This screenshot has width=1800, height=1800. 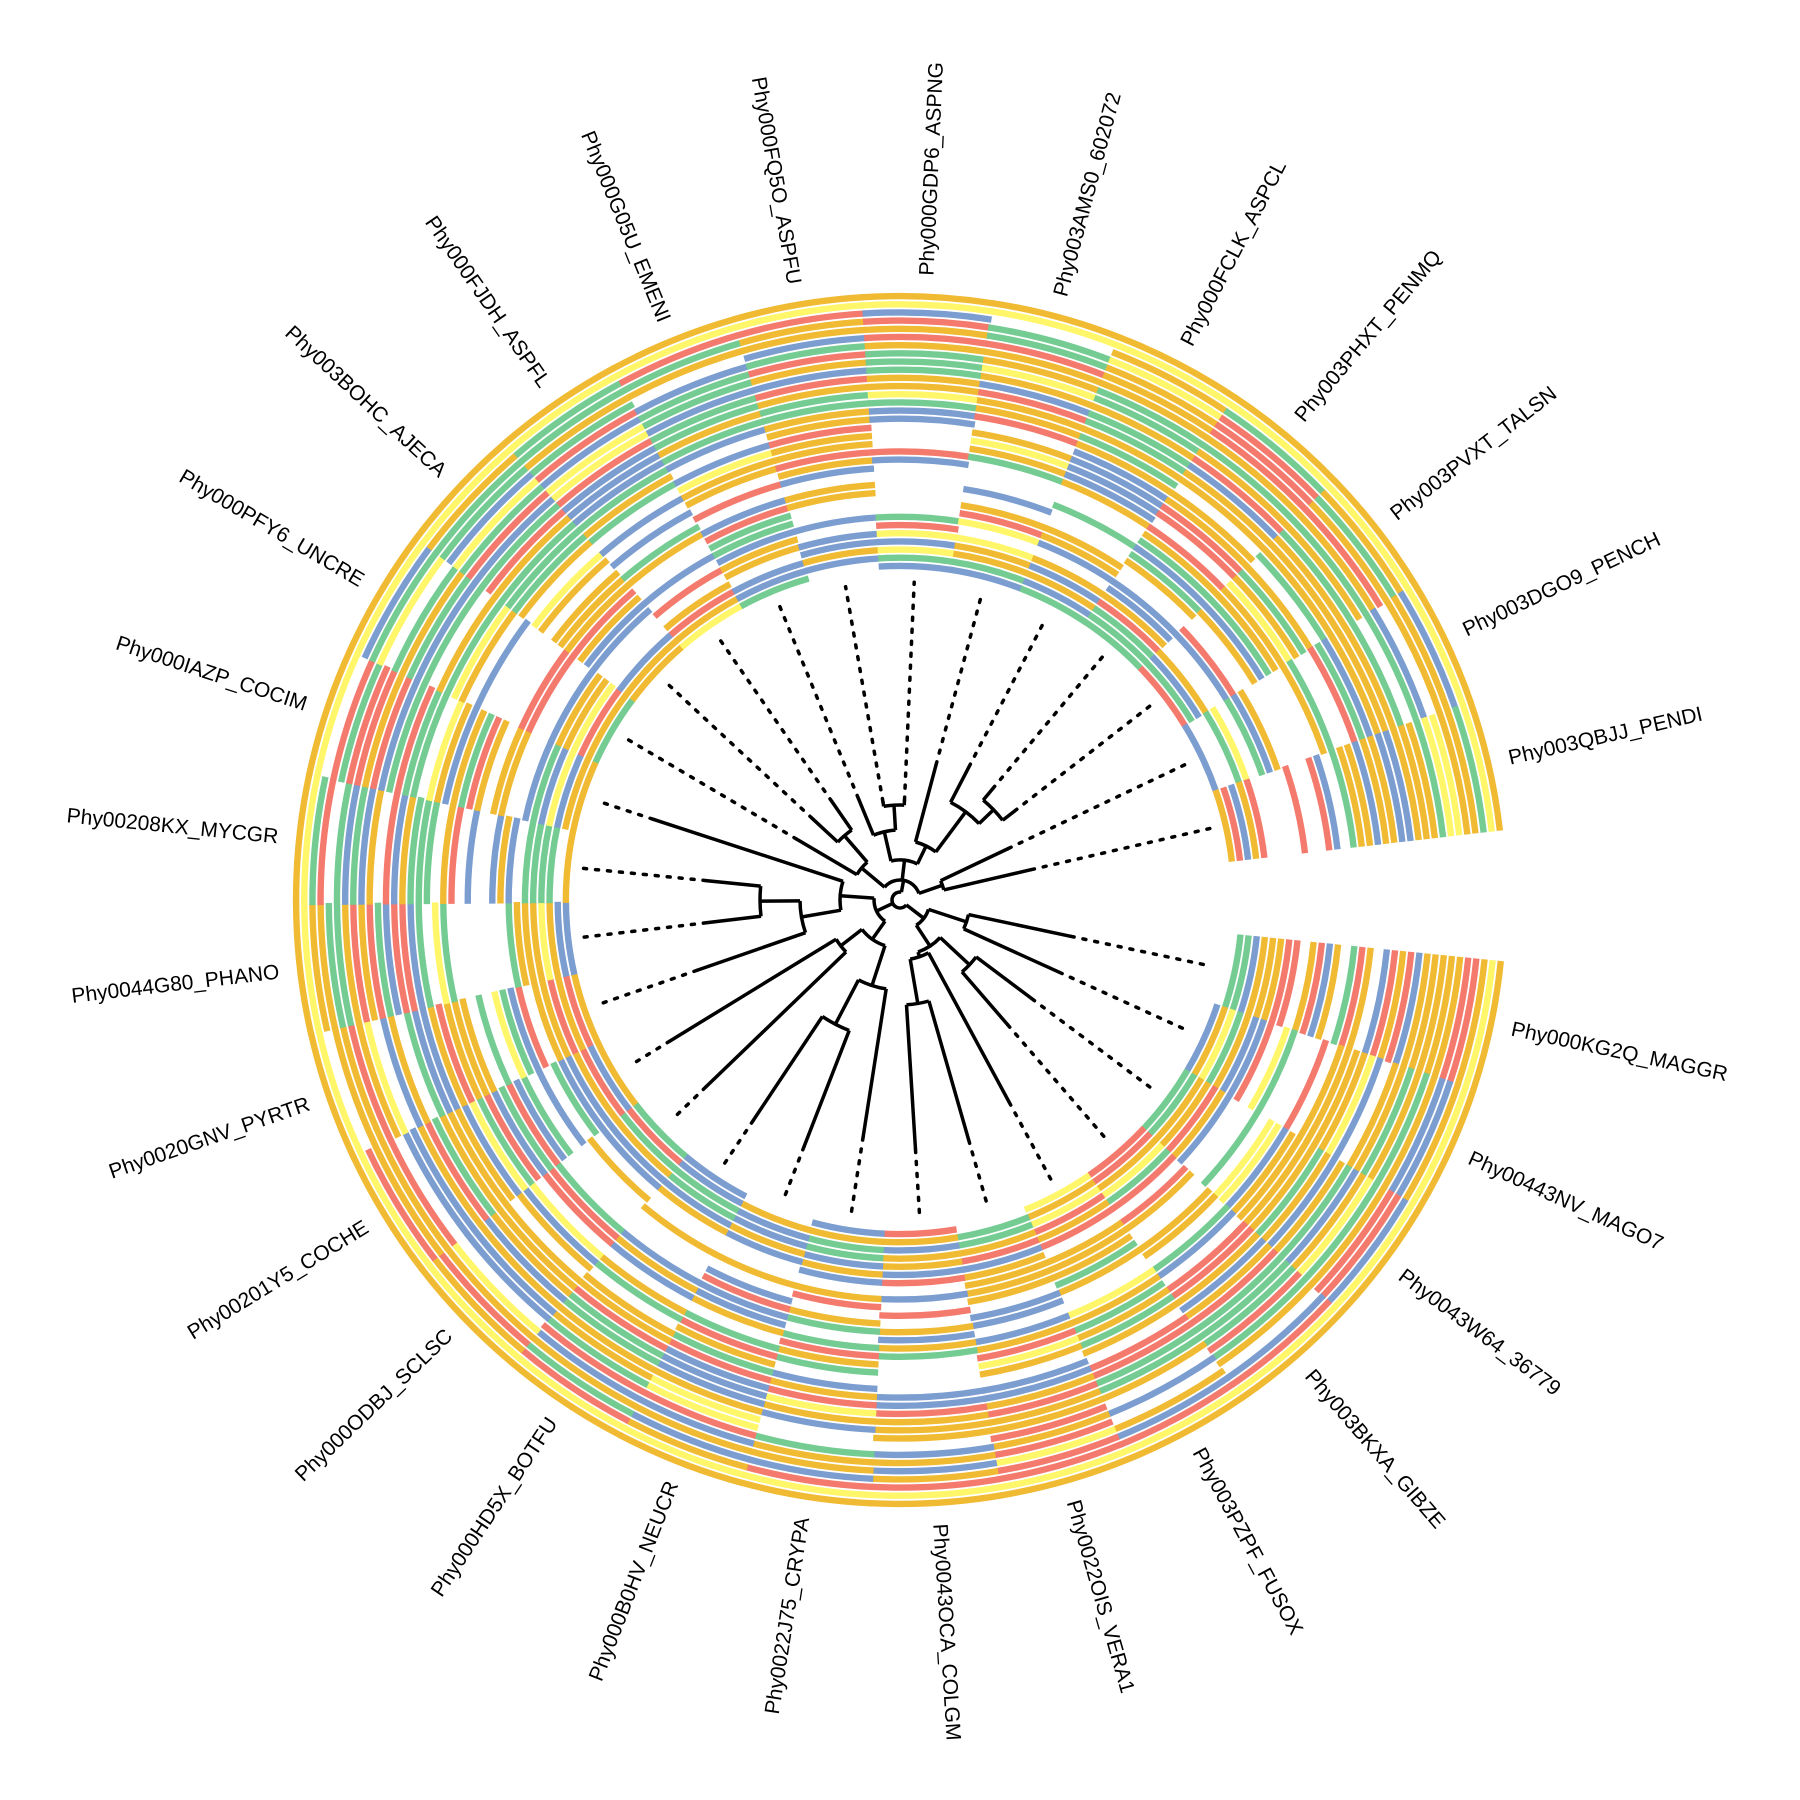 I want to click on leaf-label-3: Phy0043W64_36779, so click(x=1479, y=1333).